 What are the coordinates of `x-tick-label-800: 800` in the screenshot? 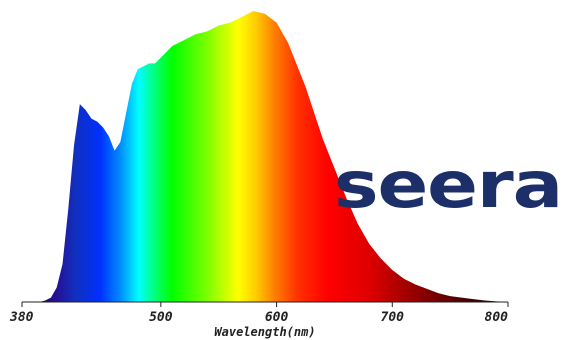 It's located at (497, 317).